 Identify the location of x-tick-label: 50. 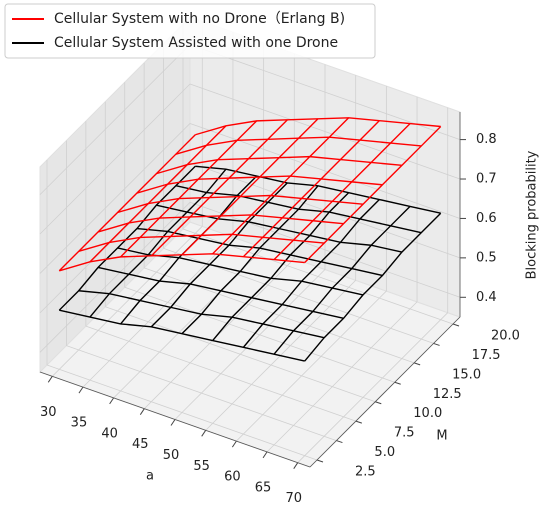
(171, 455).